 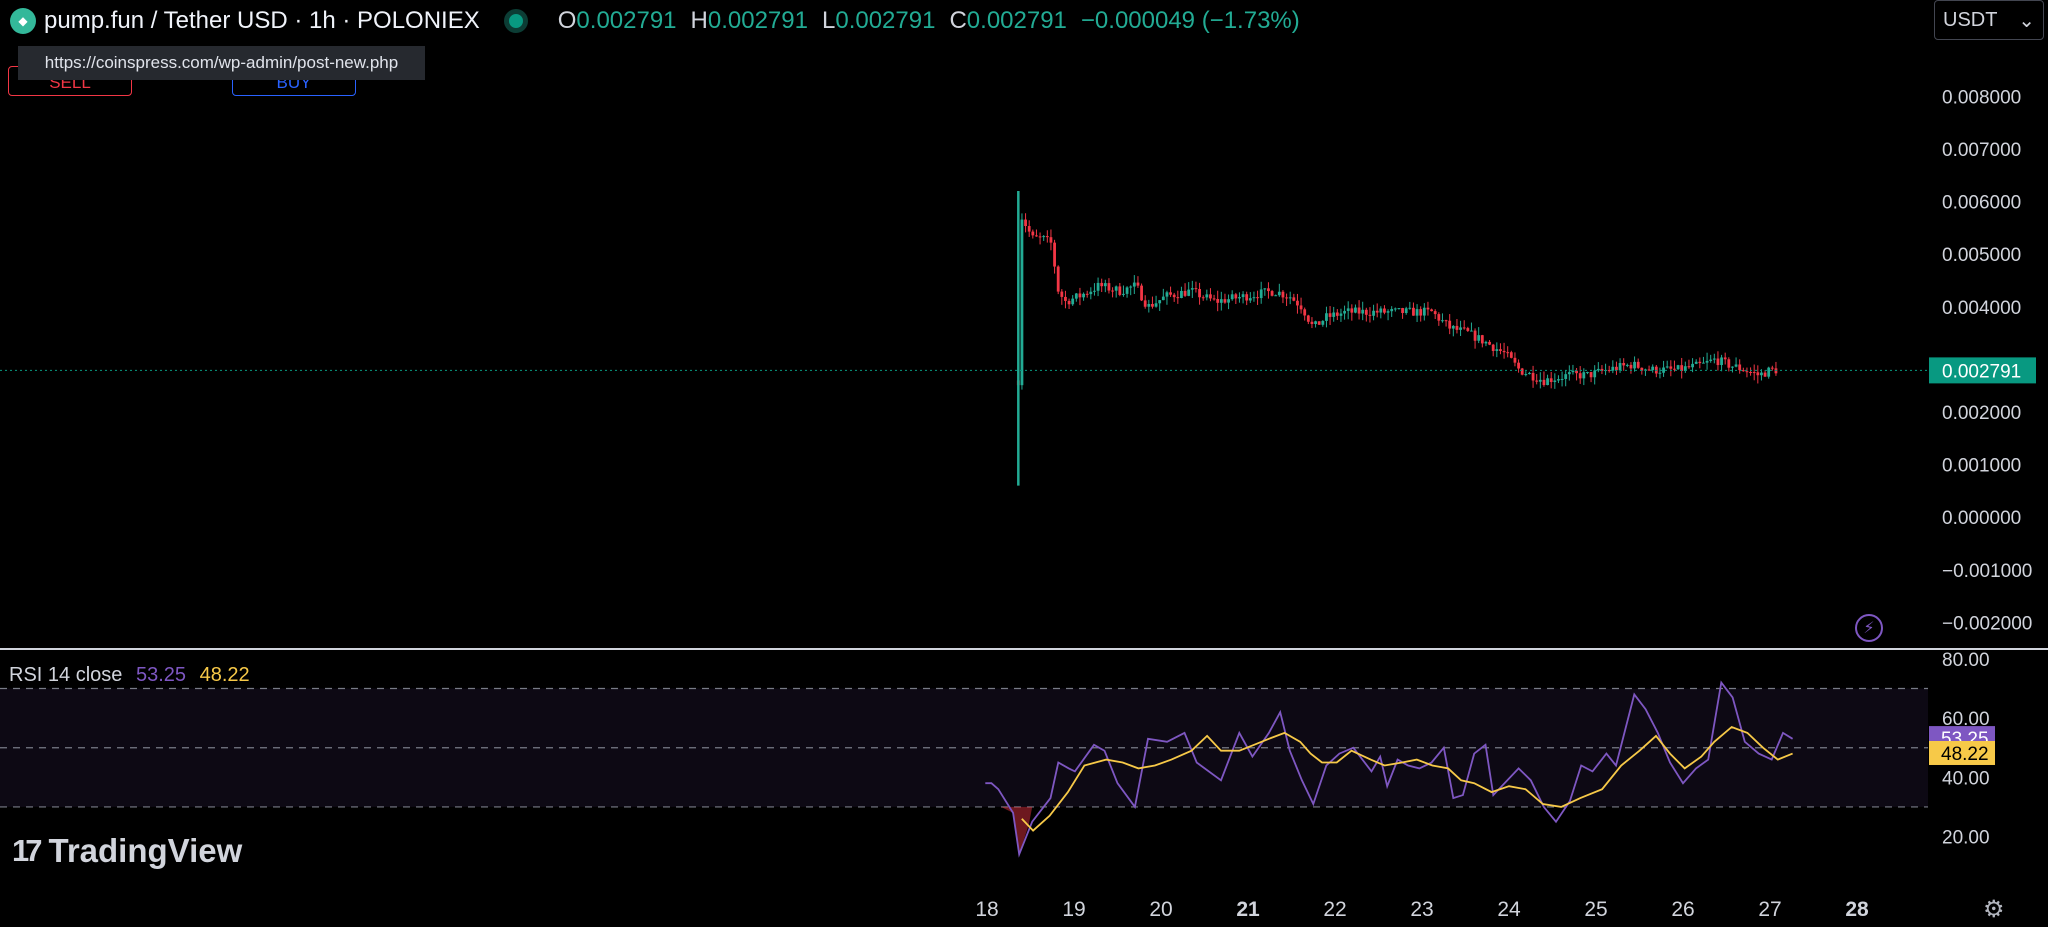 I want to click on price-axis-label: 0.008000, so click(x=1981, y=97).